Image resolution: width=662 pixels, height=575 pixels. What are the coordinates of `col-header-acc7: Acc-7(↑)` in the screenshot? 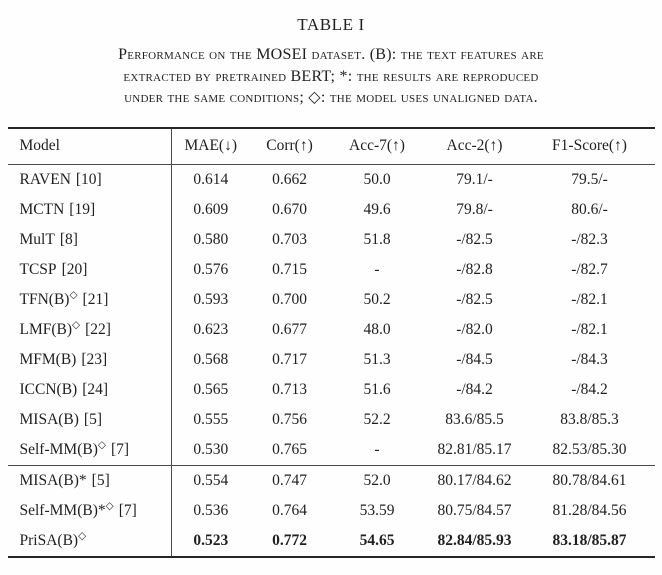 It's located at (377, 146).